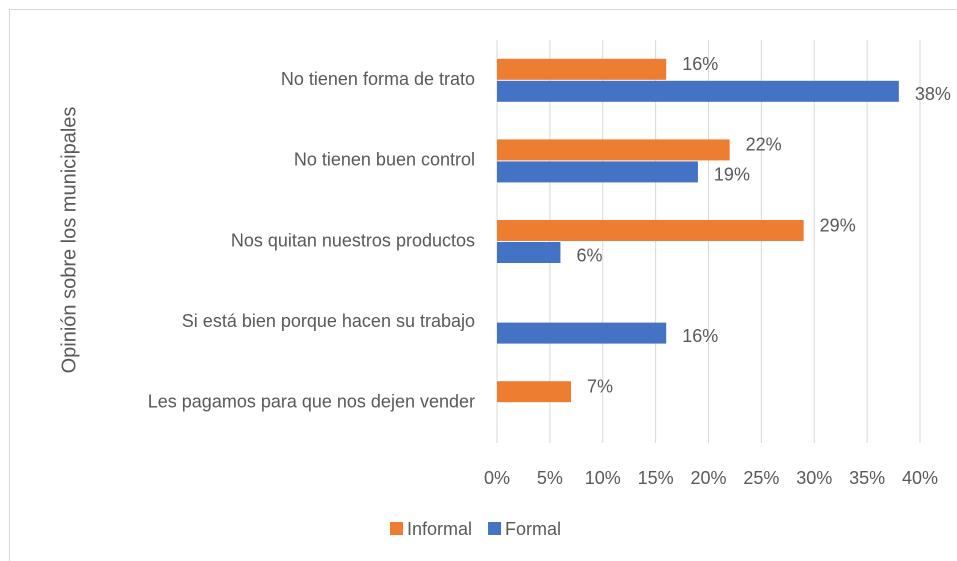 The width and height of the screenshot is (957, 561). I want to click on x-tick-label: 15%, so click(656, 478).